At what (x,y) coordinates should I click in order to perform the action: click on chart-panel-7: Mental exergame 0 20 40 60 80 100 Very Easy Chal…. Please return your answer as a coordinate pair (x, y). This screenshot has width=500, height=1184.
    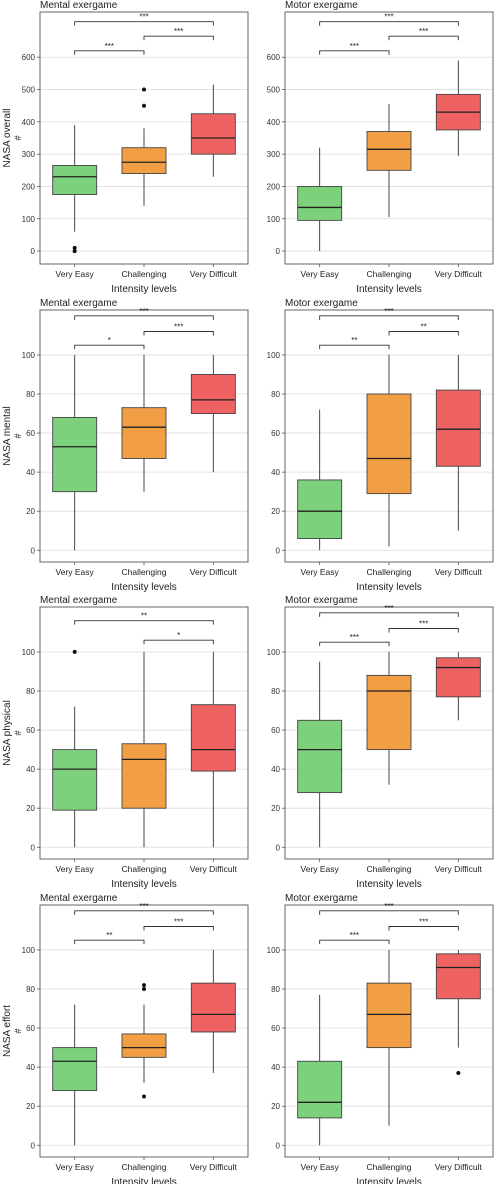
    Looking at the image, I should click on (125, 1038).